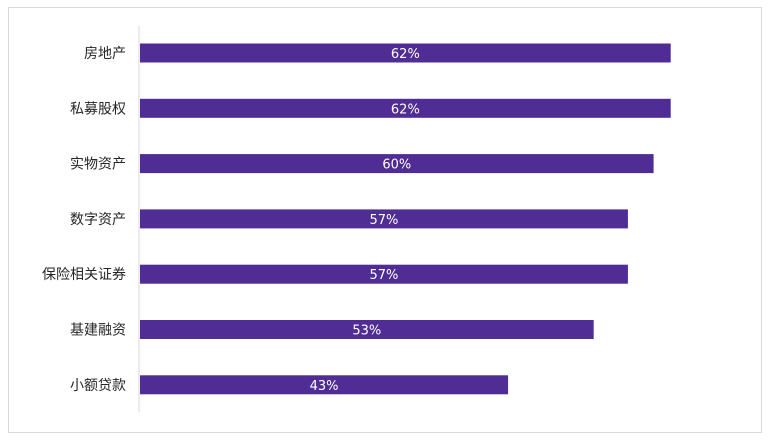  I want to click on category-label-2: 实物资产, so click(98, 165).